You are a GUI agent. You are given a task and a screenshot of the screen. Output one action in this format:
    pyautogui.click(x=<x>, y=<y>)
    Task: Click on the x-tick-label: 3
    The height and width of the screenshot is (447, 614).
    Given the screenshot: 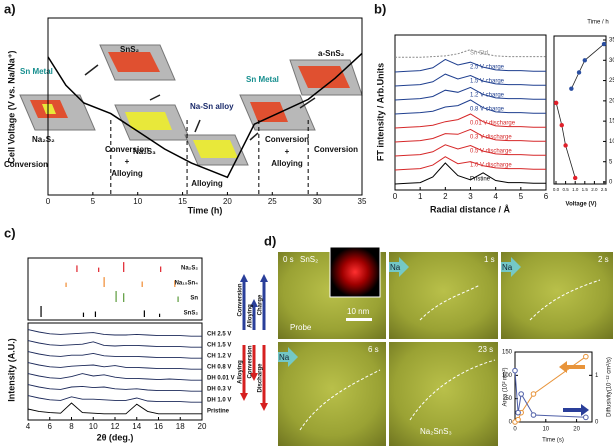 What is the action you would take?
    pyautogui.click(x=470, y=196)
    